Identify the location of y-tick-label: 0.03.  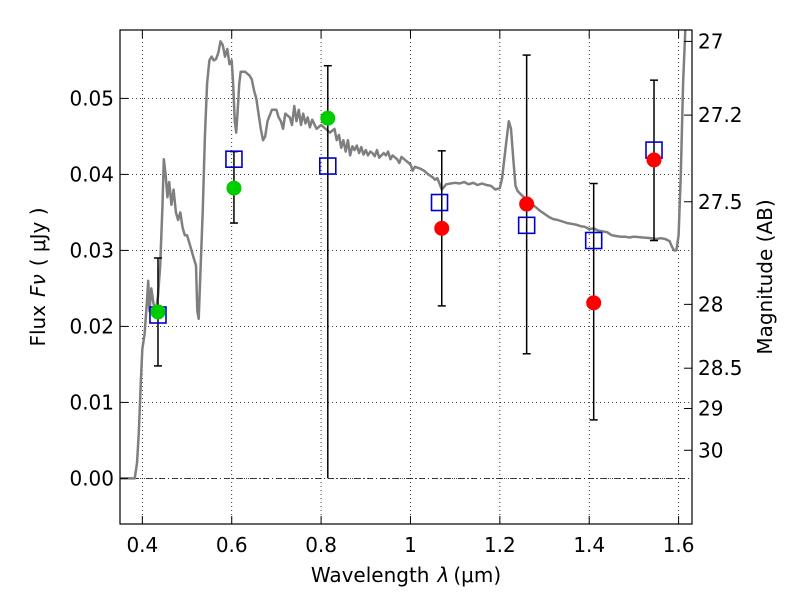
(91, 250).